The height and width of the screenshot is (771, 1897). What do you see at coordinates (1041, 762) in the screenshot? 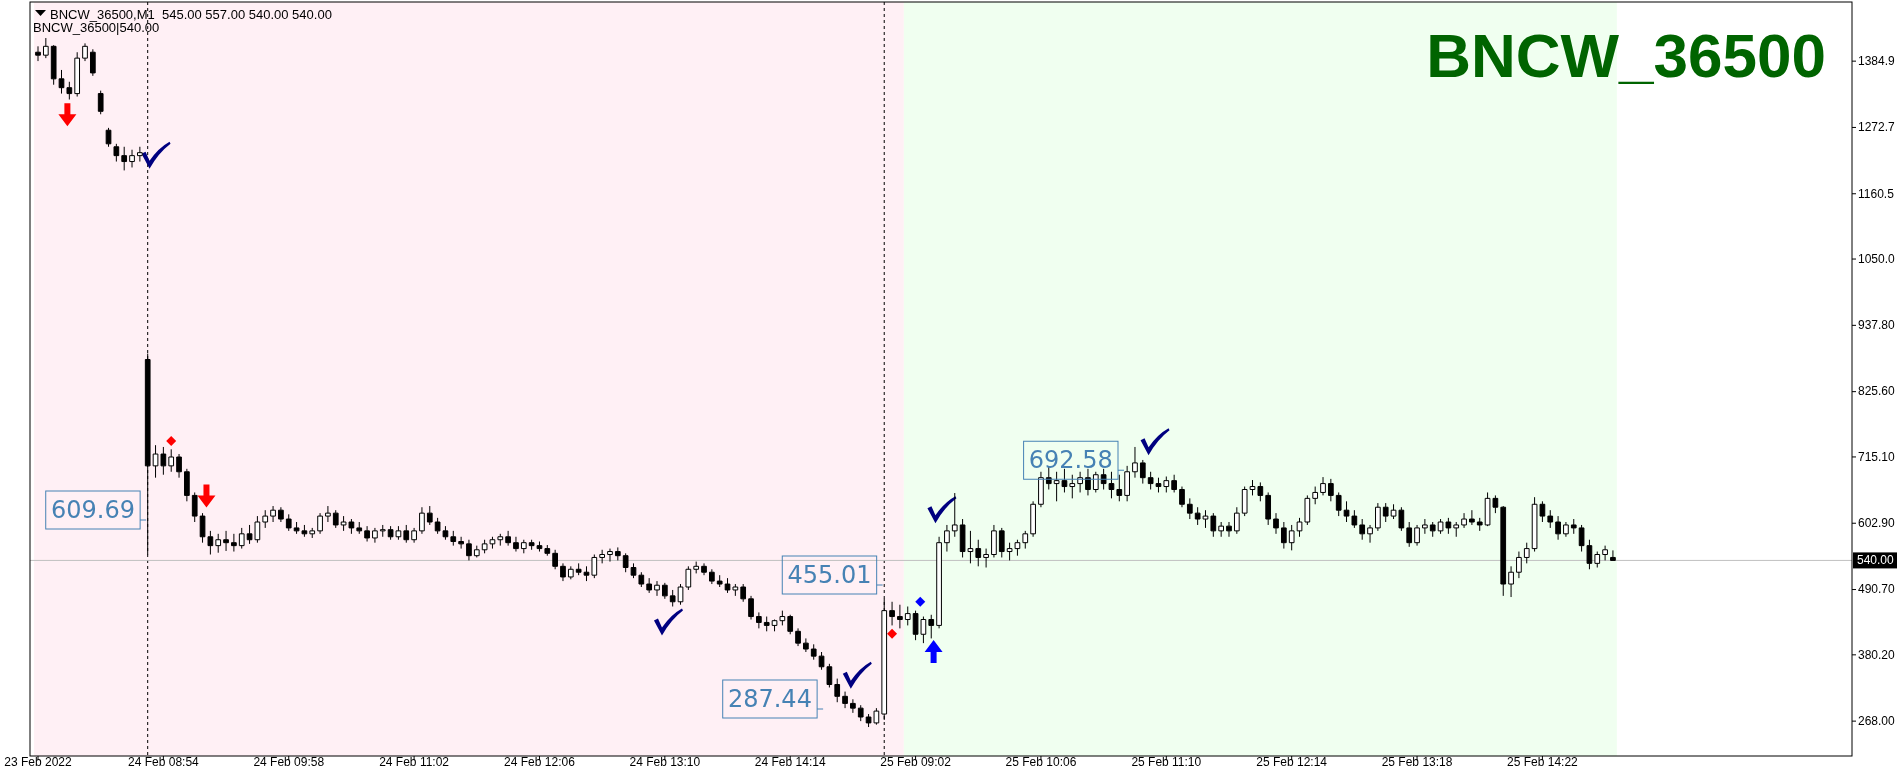
I see `x-tick-label: 25 Feb 10:06` at bounding box center [1041, 762].